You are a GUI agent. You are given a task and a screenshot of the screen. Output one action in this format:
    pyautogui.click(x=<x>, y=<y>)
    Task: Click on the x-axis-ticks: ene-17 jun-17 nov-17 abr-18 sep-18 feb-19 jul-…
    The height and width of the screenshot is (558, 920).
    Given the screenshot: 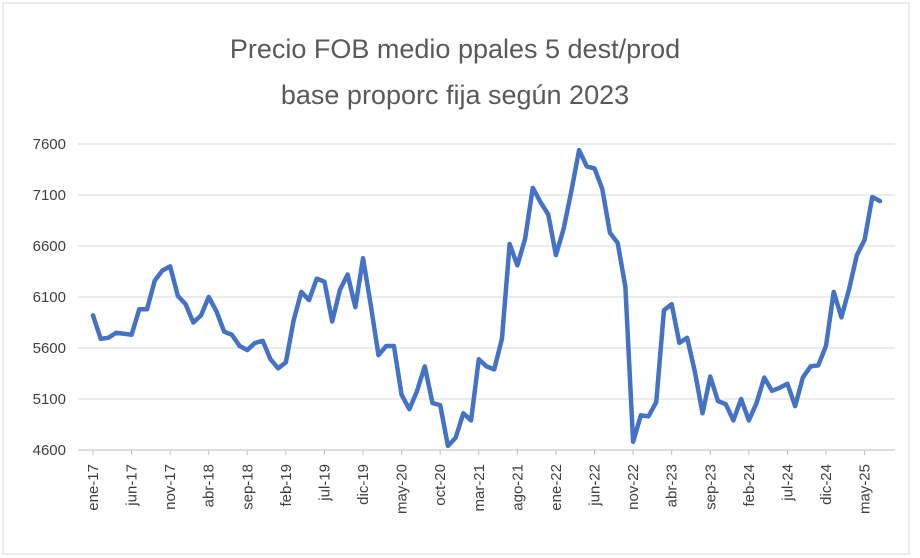 What is the action you would take?
    pyautogui.click(x=479, y=482)
    